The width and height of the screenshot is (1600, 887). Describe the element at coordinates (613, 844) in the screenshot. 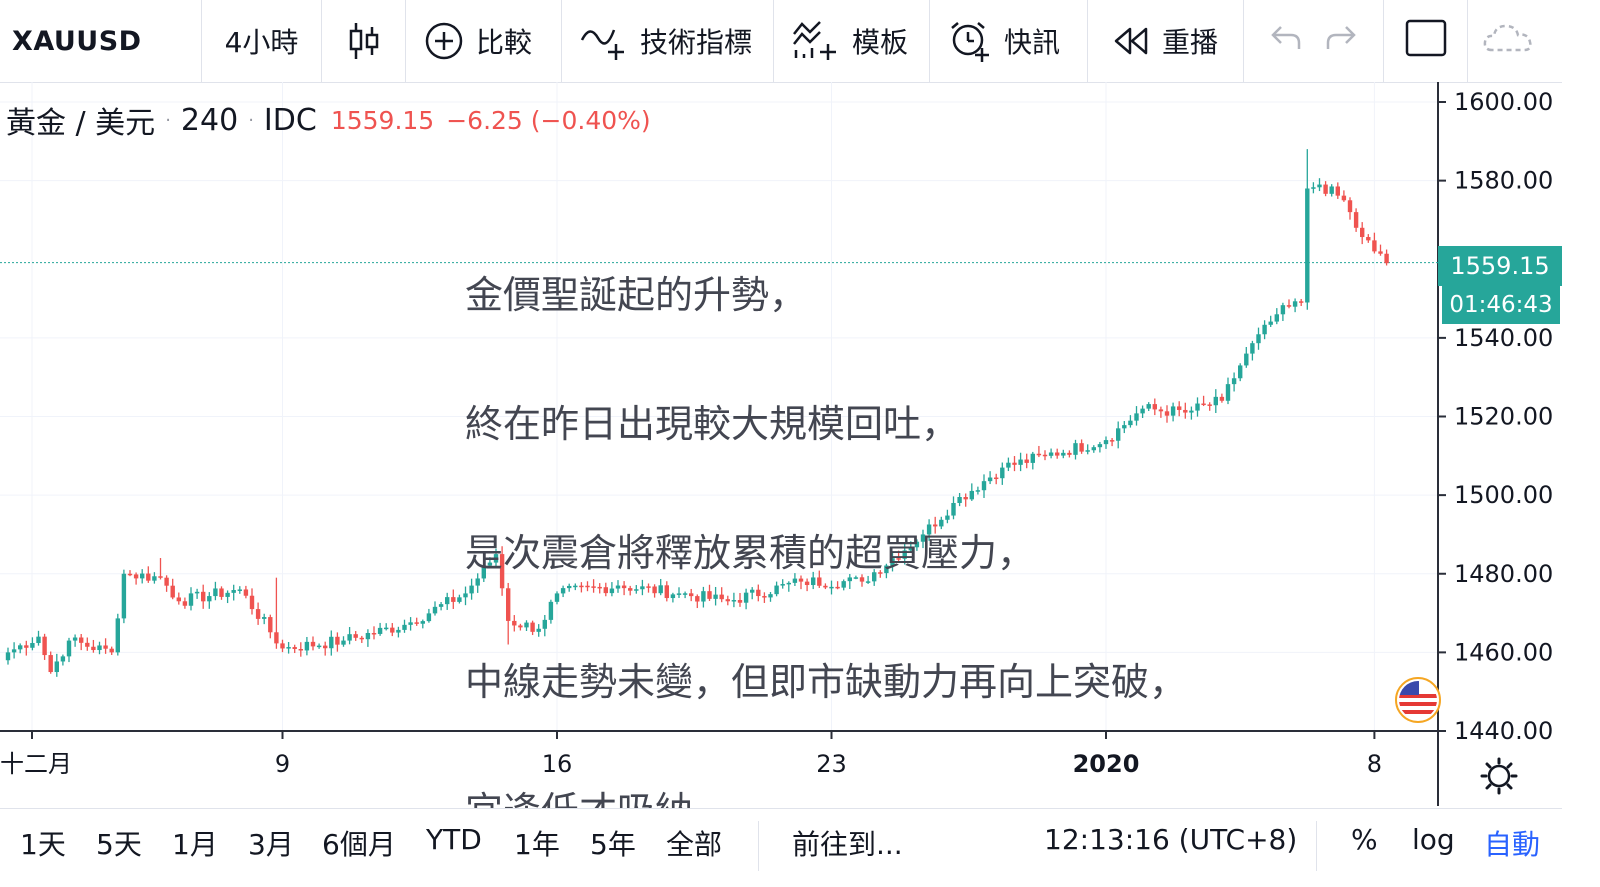

I see `range-5y-button: 5年` at that location.